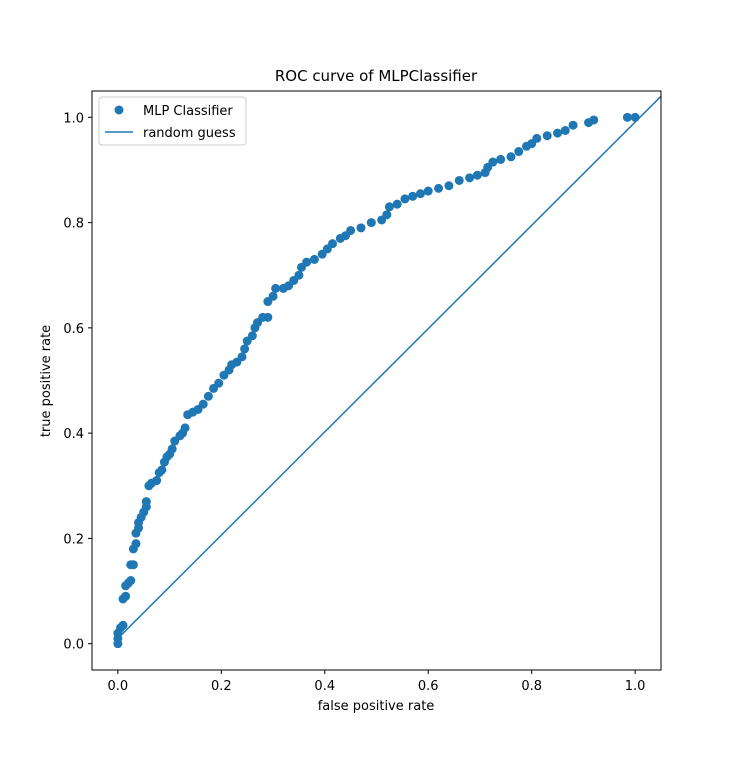  I want to click on y-tick-label: 0.6, so click(73, 329).